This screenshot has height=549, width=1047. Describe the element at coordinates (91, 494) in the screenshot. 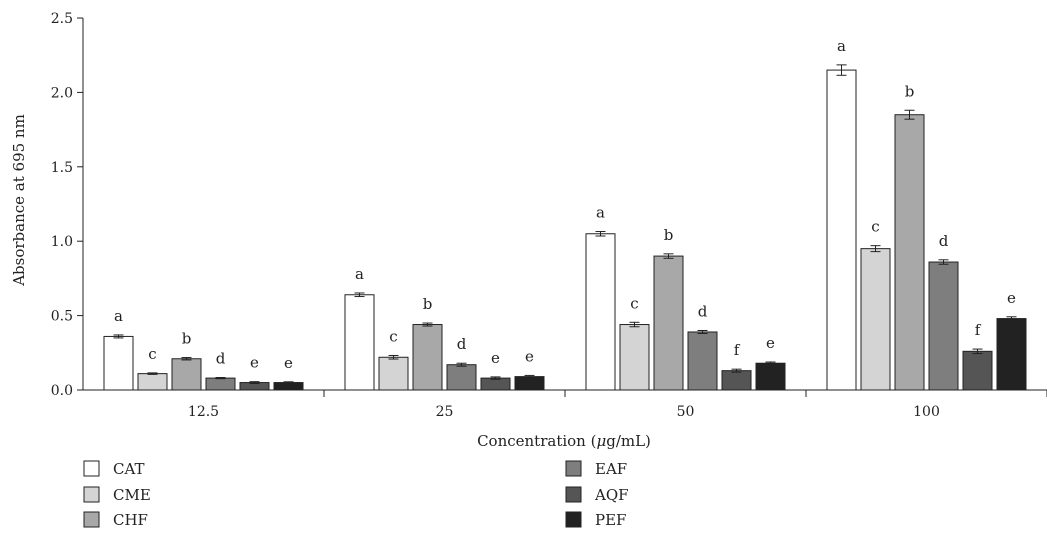

I see `legend-swatch-cme` at that location.